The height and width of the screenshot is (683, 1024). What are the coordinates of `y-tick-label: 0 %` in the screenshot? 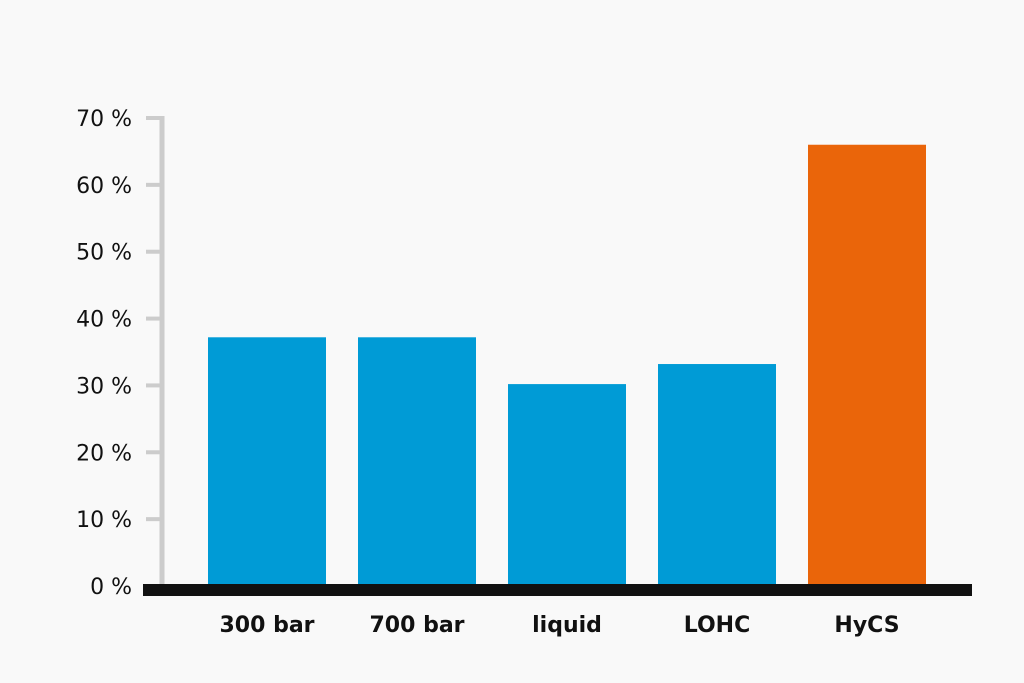 It's located at (111, 587).